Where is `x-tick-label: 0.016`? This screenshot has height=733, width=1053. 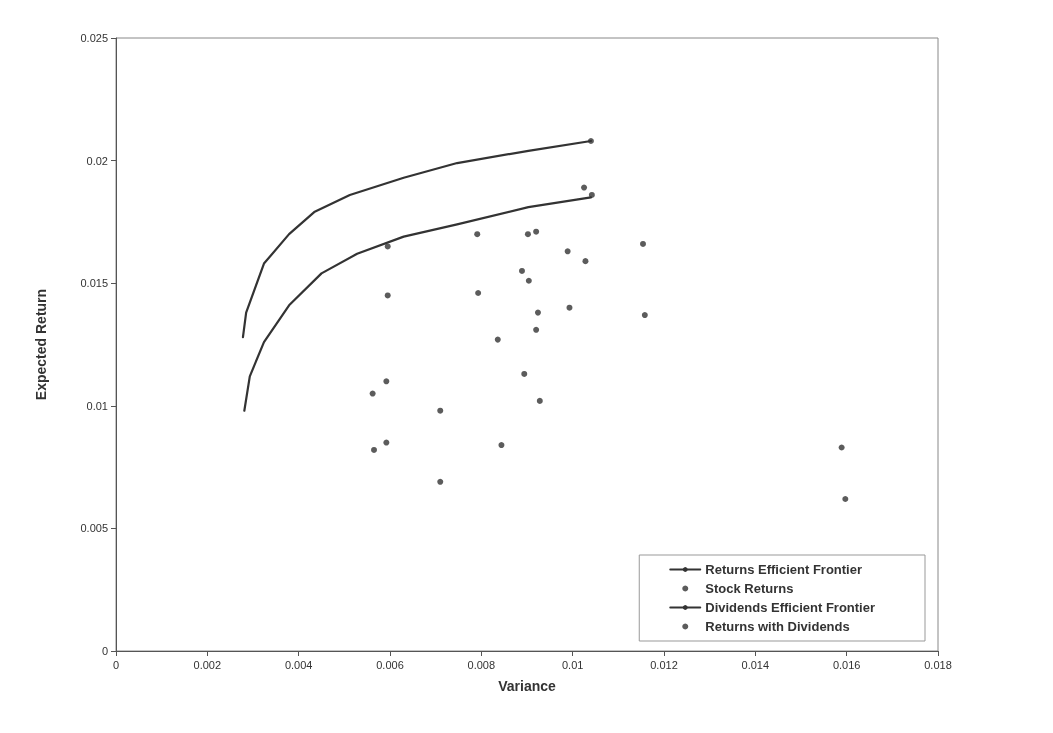 x-tick-label: 0.016 is located at coordinates (846, 664).